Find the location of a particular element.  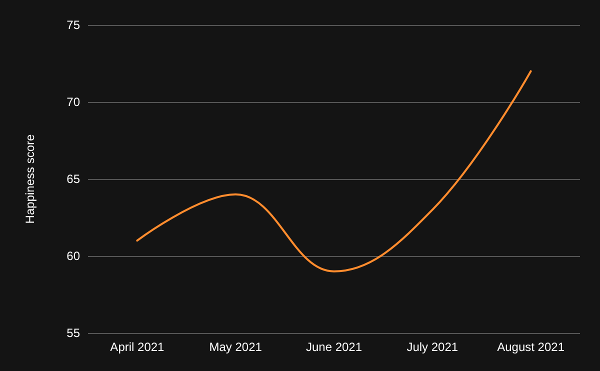

y-axis-title: Happiness score is located at coordinates (30, 179).